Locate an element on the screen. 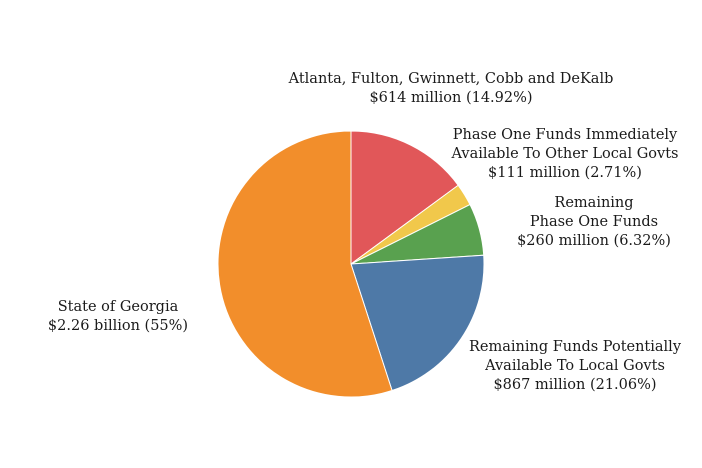 This screenshot has height=468, width=702. label-remaining-phase-one-line-2: Phase One Funds is located at coordinates (594, 222).